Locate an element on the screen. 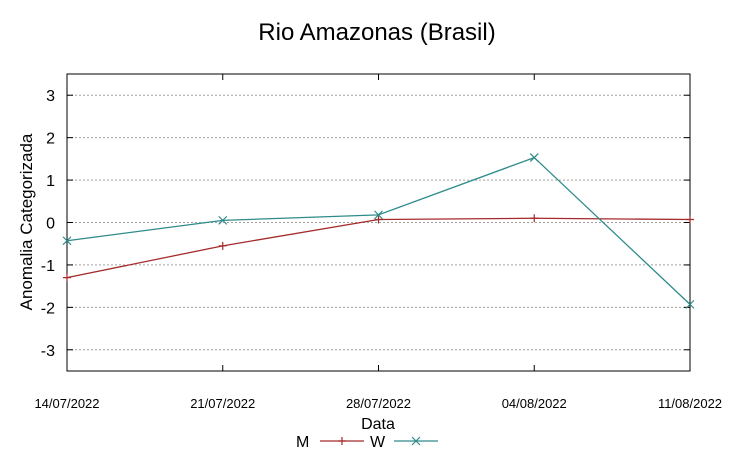 This screenshot has width=753, height=459. x-tick-label: 04/08/2022 is located at coordinates (534, 403).